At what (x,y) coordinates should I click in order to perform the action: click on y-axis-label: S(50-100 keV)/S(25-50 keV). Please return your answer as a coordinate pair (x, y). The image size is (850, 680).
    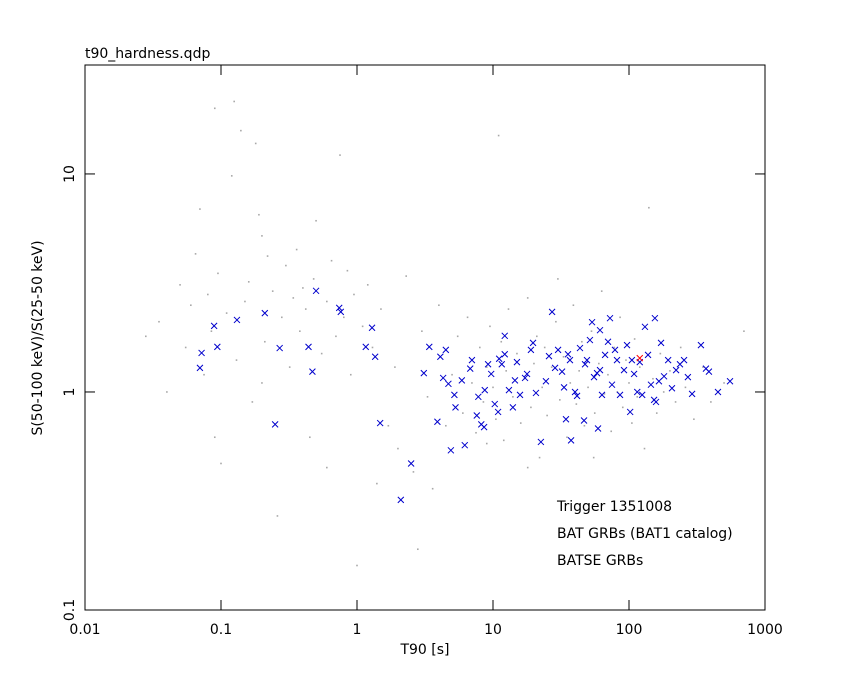
    Looking at the image, I should click on (38, 337).